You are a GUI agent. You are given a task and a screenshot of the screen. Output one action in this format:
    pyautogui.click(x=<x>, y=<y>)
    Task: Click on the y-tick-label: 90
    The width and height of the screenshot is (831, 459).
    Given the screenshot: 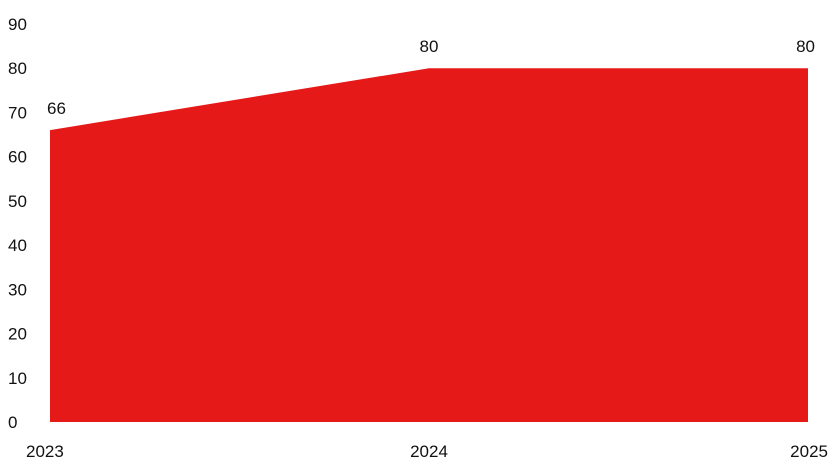 What is the action you would take?
    pyautogui.click(x=17, y=24)
    